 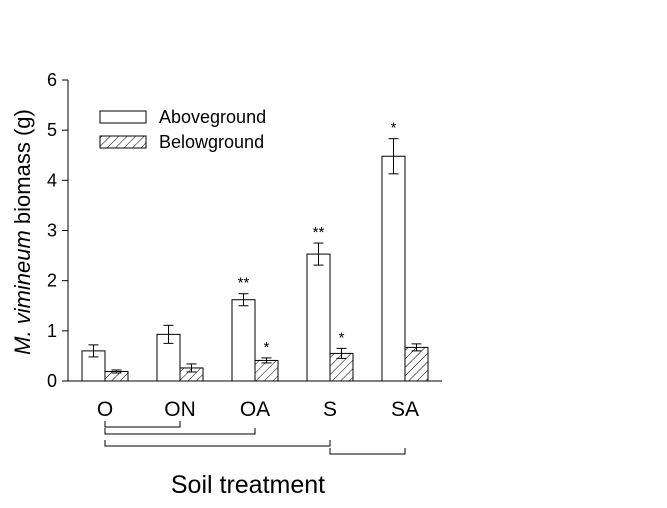 I want to click on y-tick-label: 3, so click(x=52, y=231).